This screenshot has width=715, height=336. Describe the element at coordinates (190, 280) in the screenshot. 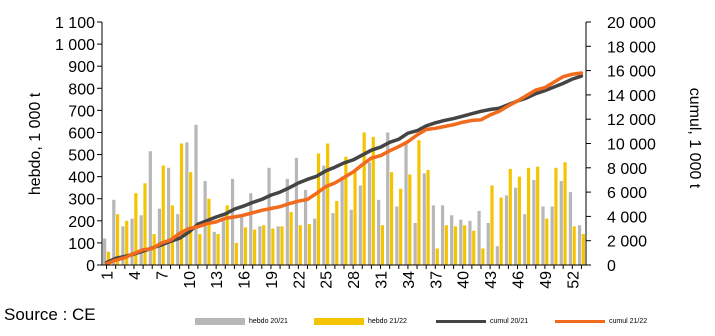

I see `x-tick-label: 10` at that location.